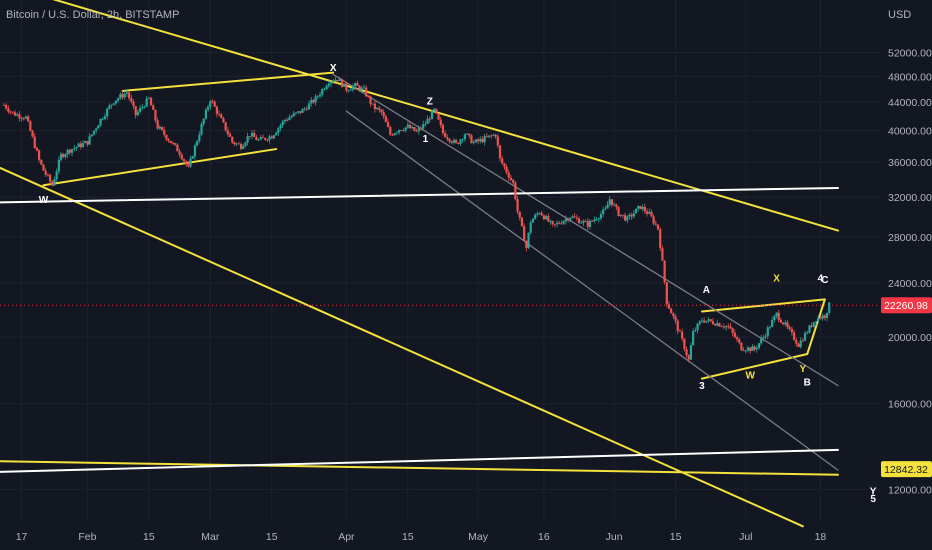  I want to click on wave-label: 5, so click(873, 499).